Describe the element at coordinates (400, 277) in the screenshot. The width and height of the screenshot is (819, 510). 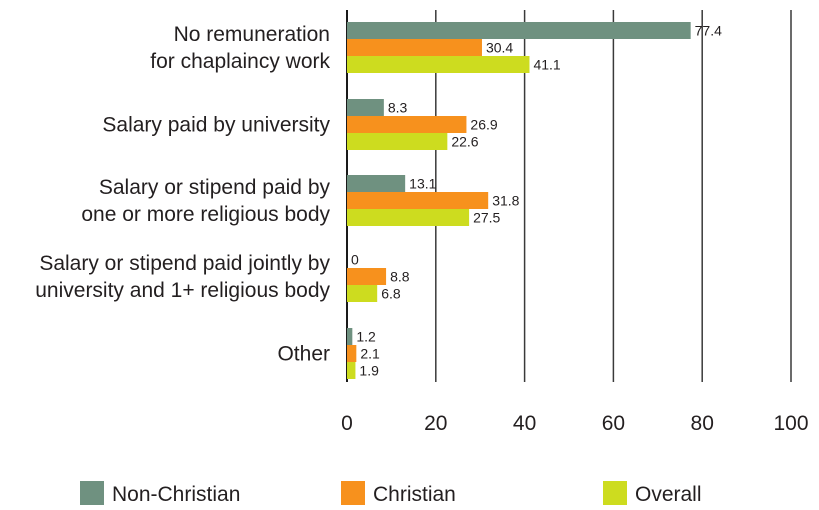
I see `value-label-christian-4: 8.8` at that location.